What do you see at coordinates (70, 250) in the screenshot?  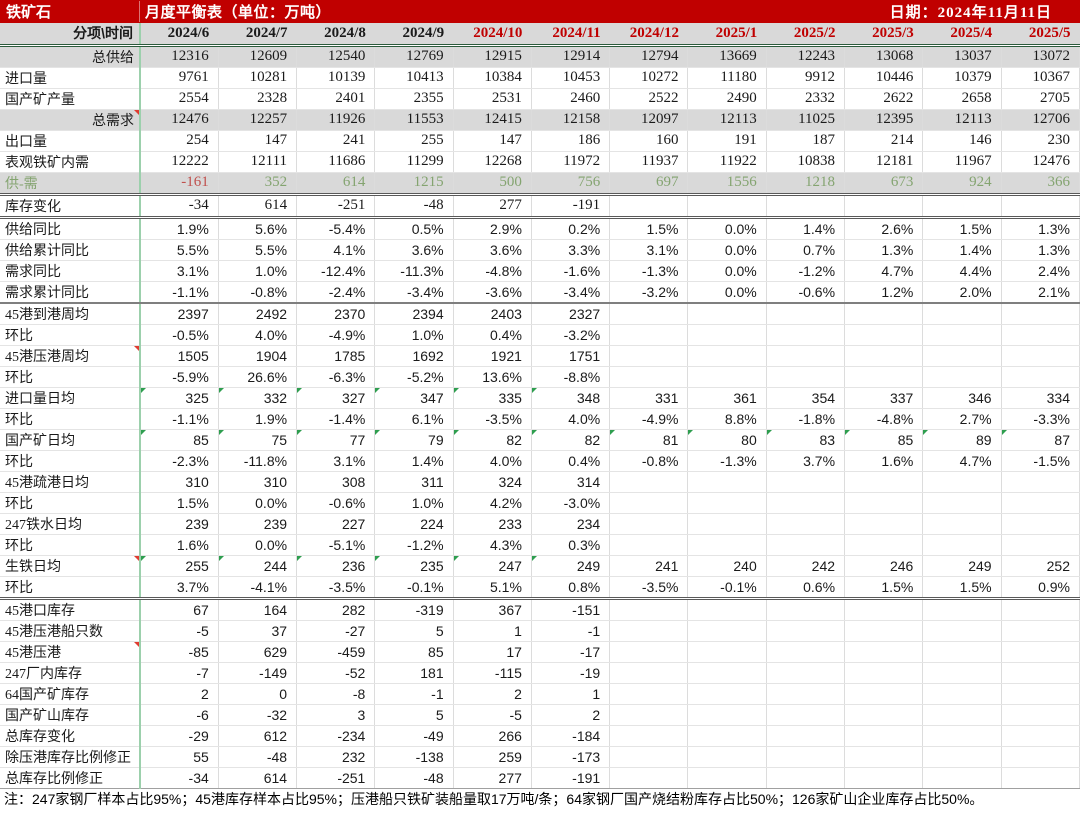 I see `row-label: 供给累计同比` at bounding box center [70, 250].